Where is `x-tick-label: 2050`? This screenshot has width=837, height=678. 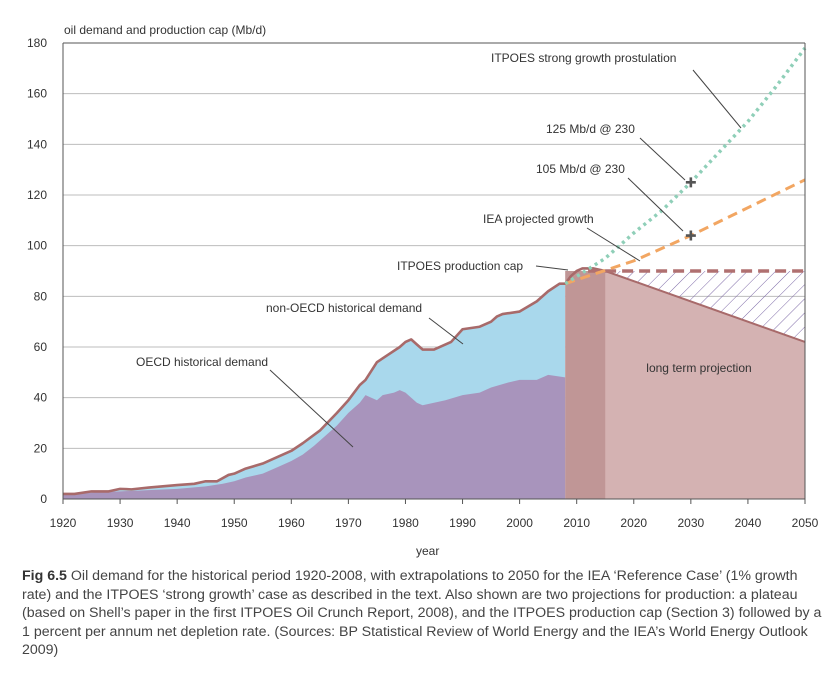 x-tick-label: 2050 is located at coordinates (805, 523).